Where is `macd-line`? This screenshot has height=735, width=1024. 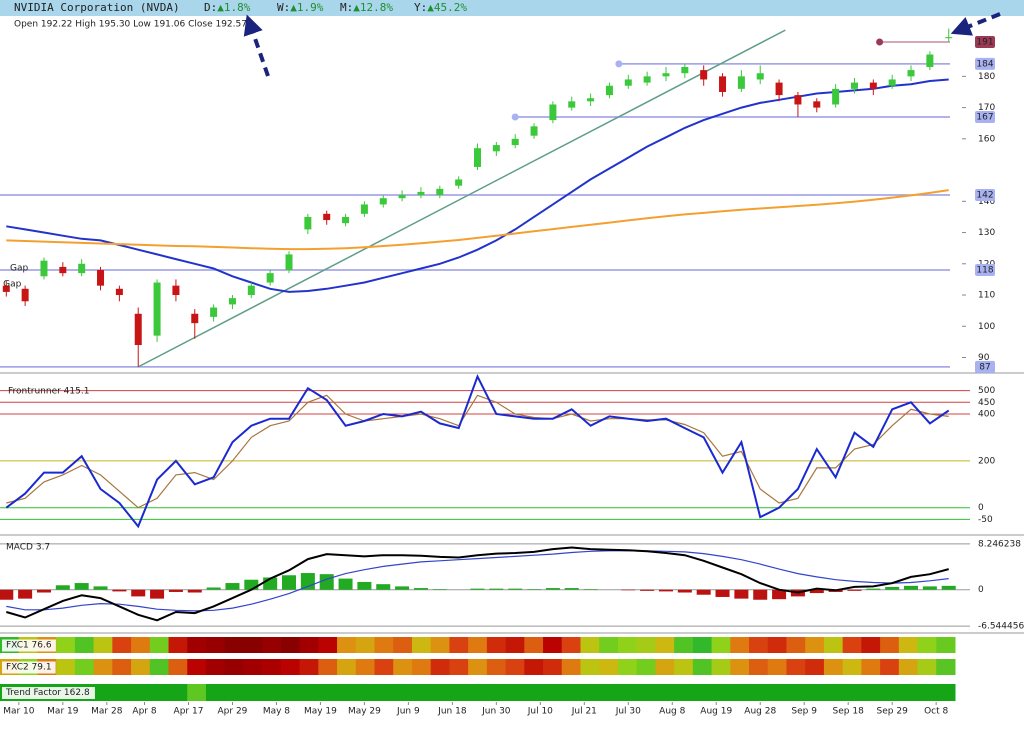
macd-line is located at coordinates (477, 584).